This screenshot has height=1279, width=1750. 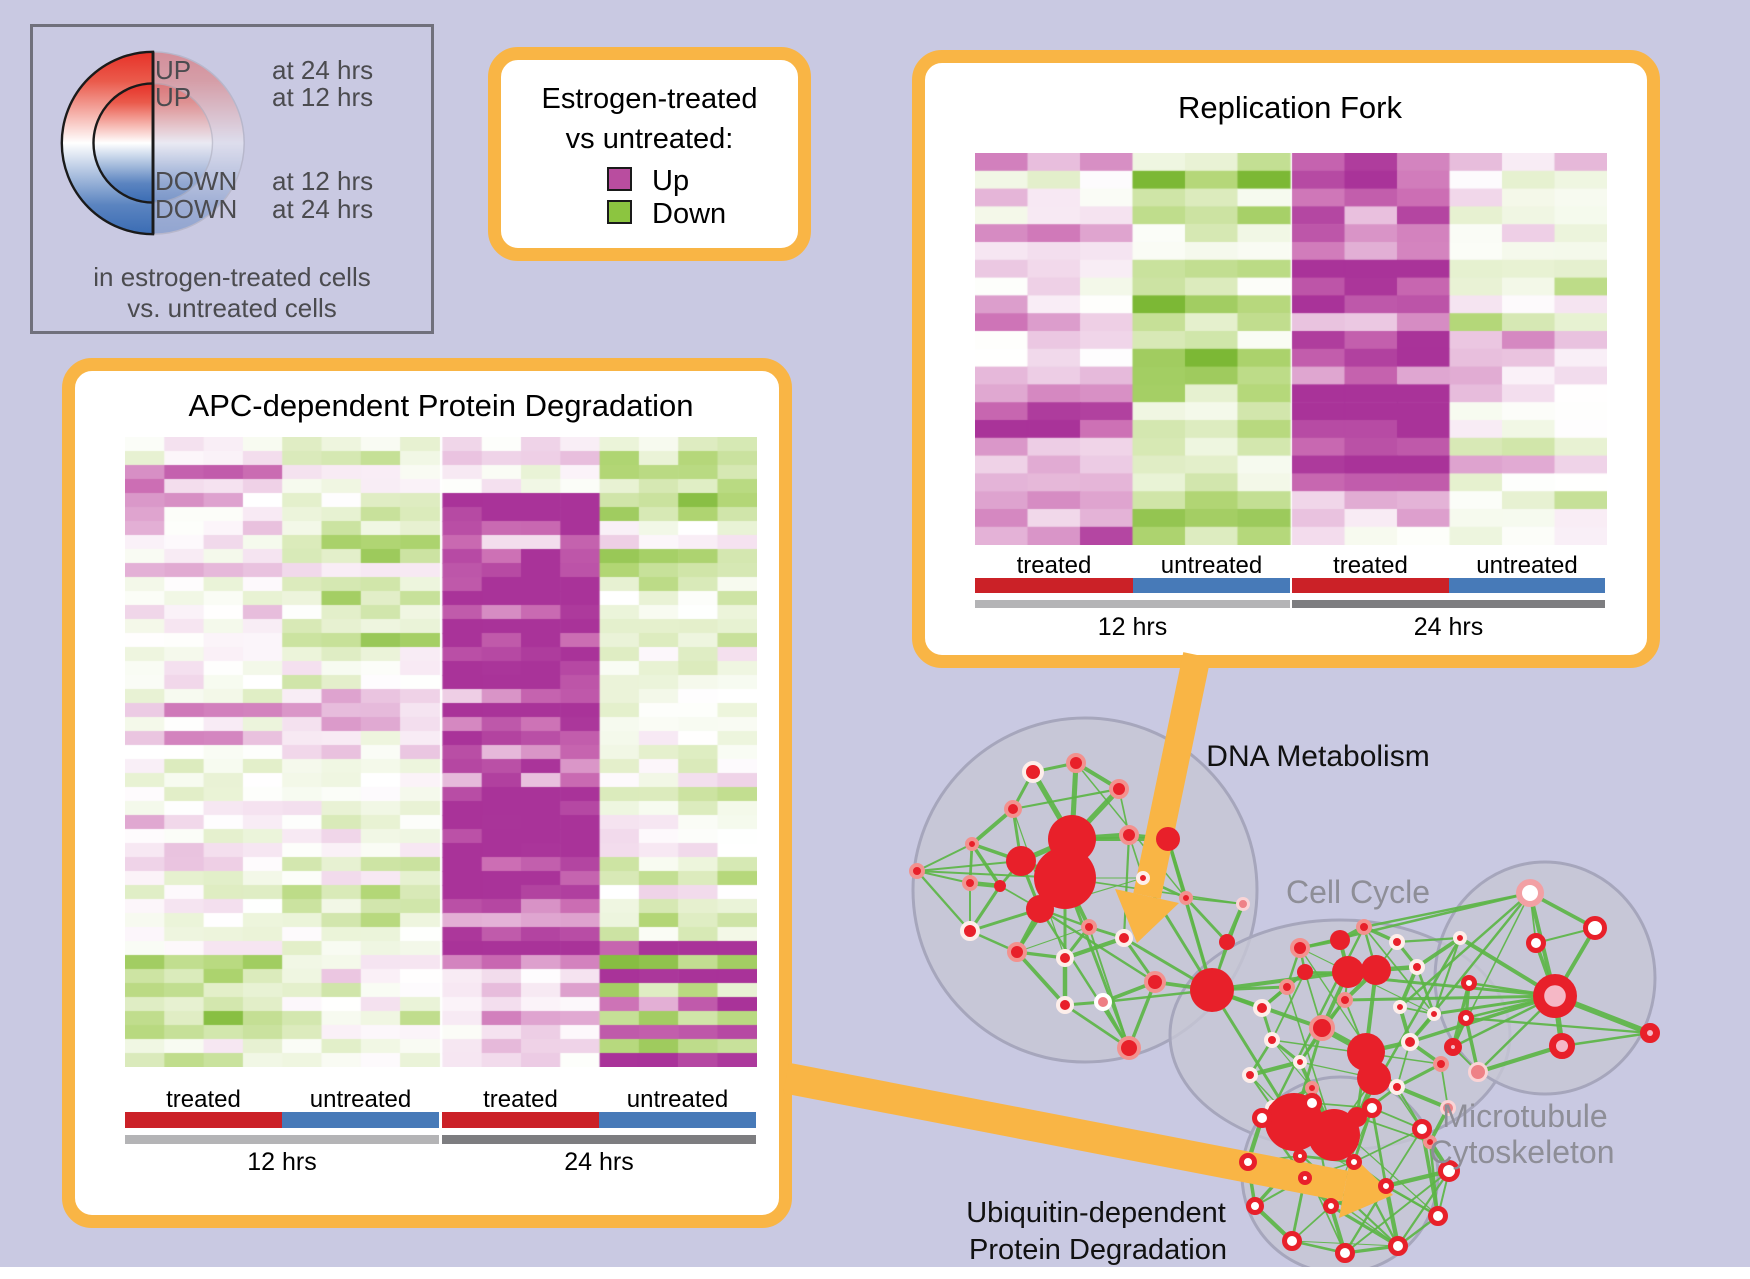 What do you see at coordinates (1147, 916) in the screenshot?
I see `callout-arrow-head` at bounding box center [1147, 916].